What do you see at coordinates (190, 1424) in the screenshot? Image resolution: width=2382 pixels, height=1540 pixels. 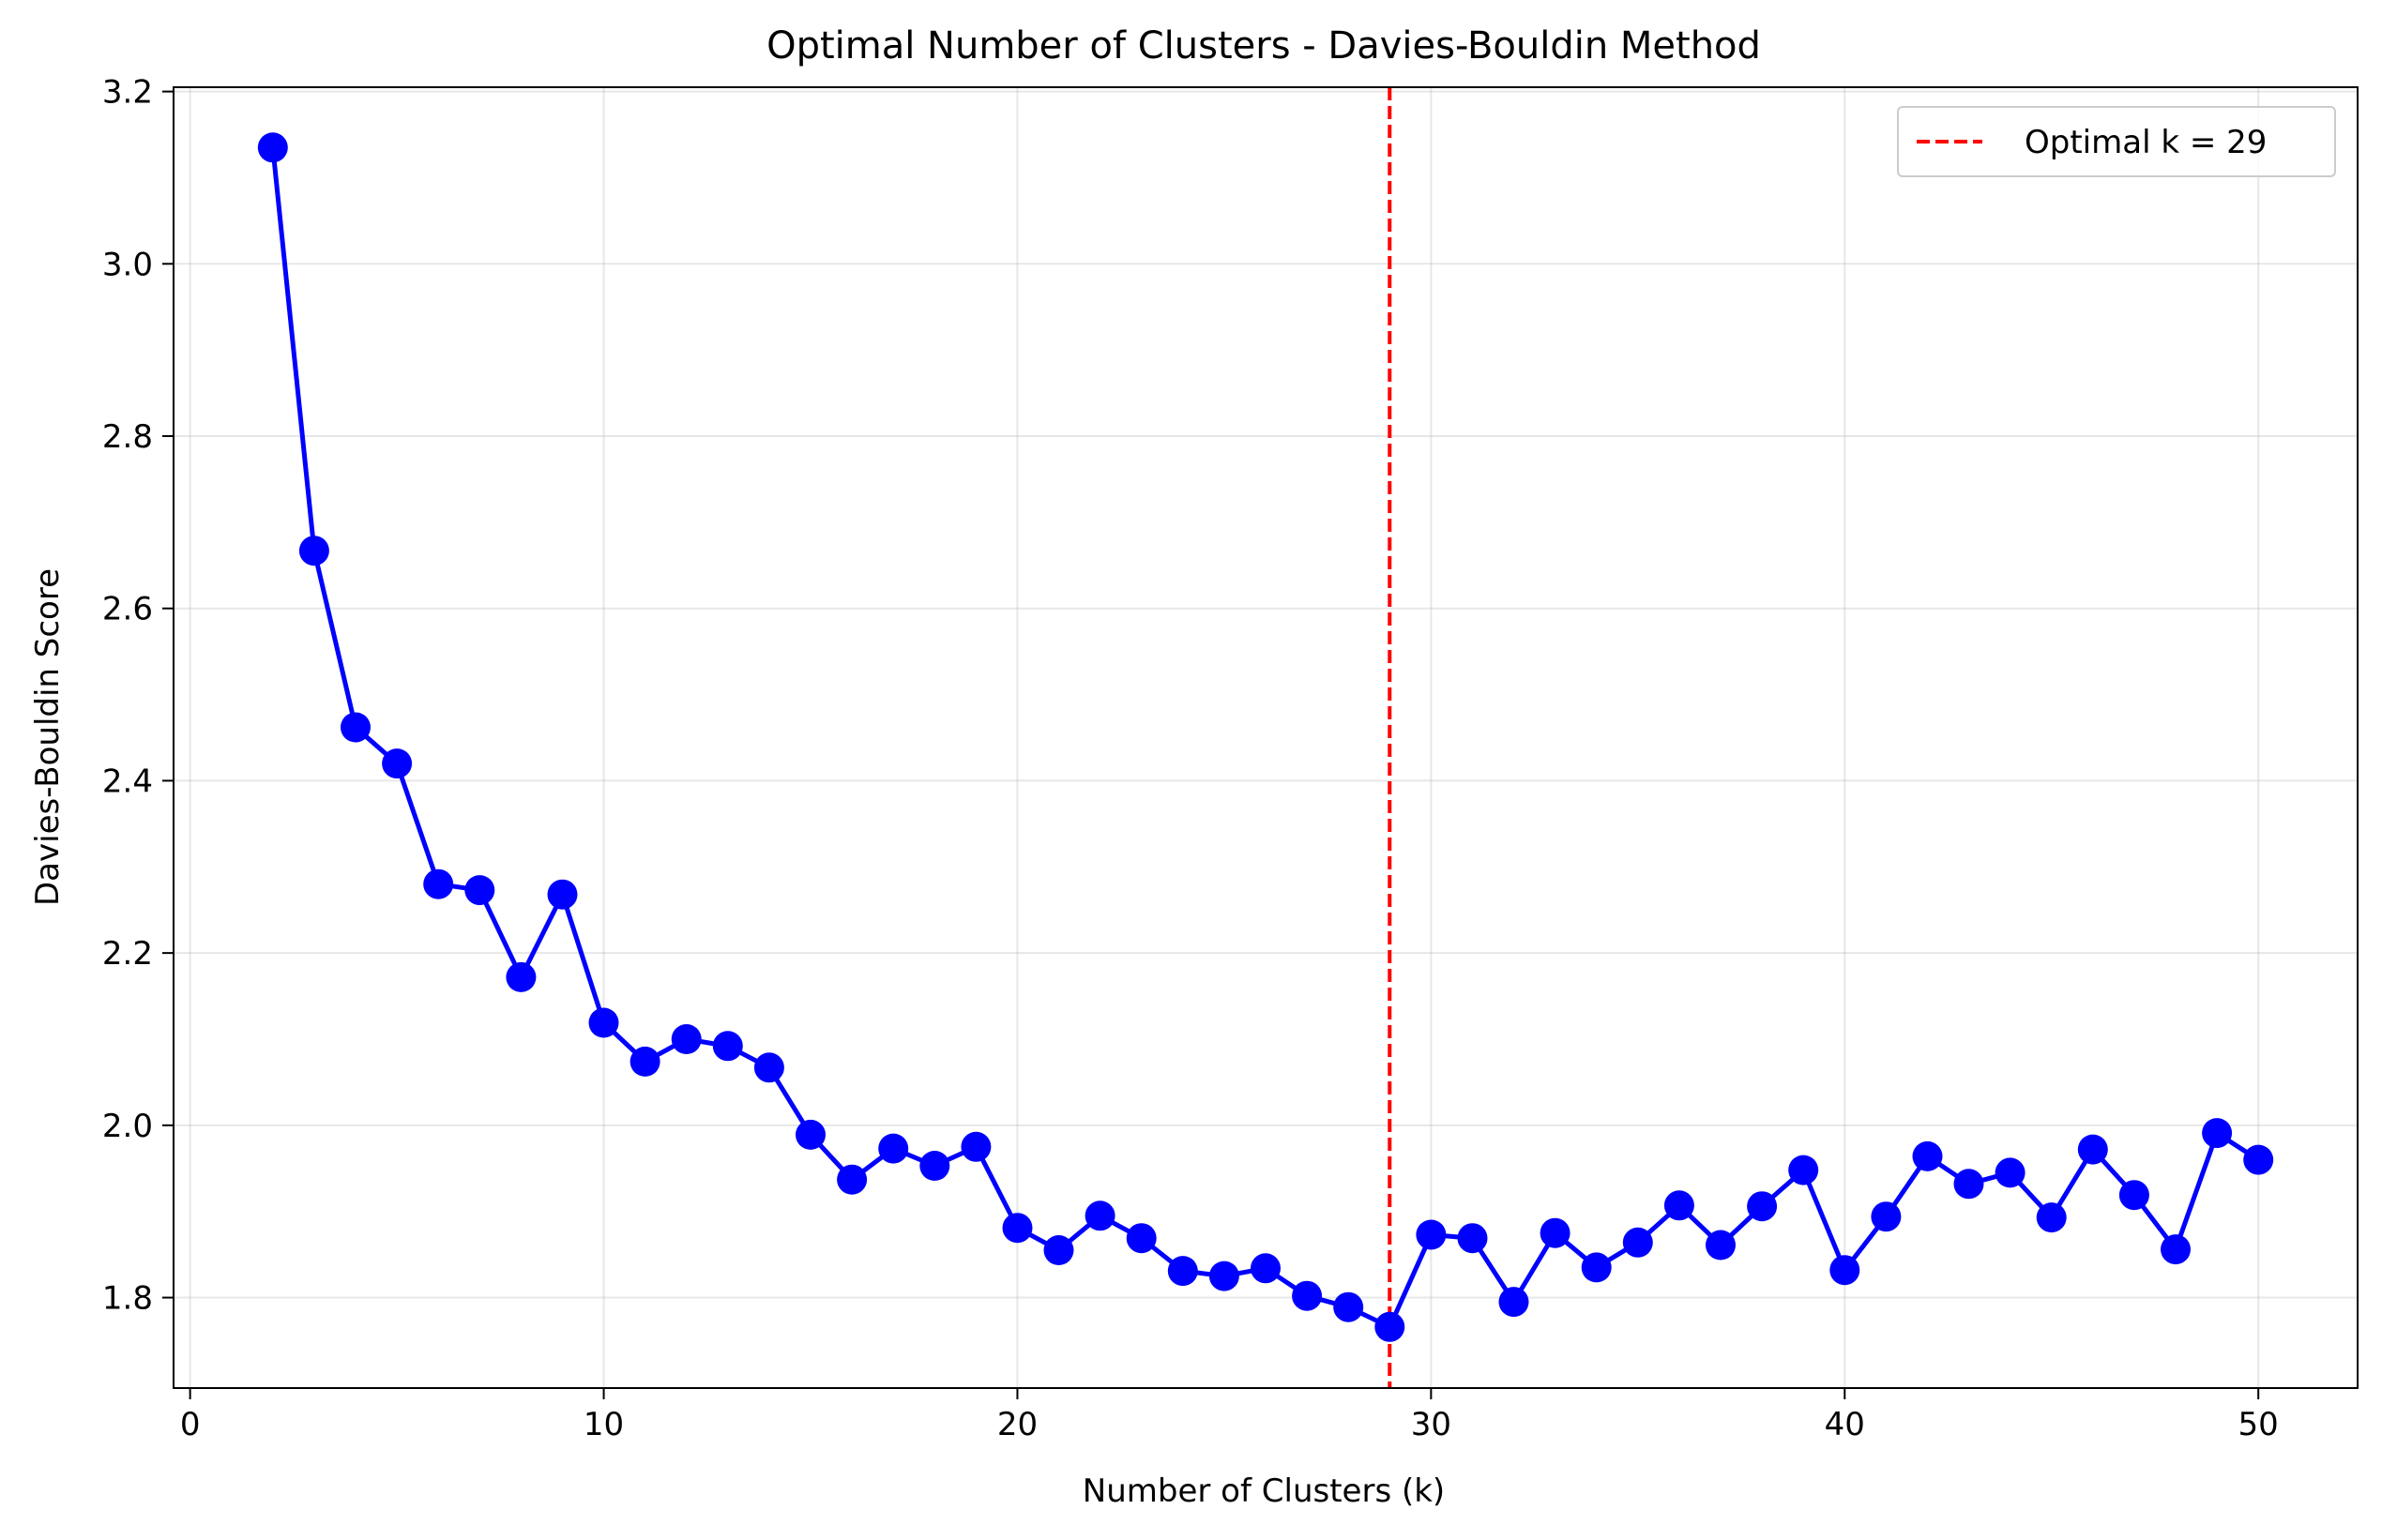 I see `x-tick-label: 0` at bounding box center [190, 1424].